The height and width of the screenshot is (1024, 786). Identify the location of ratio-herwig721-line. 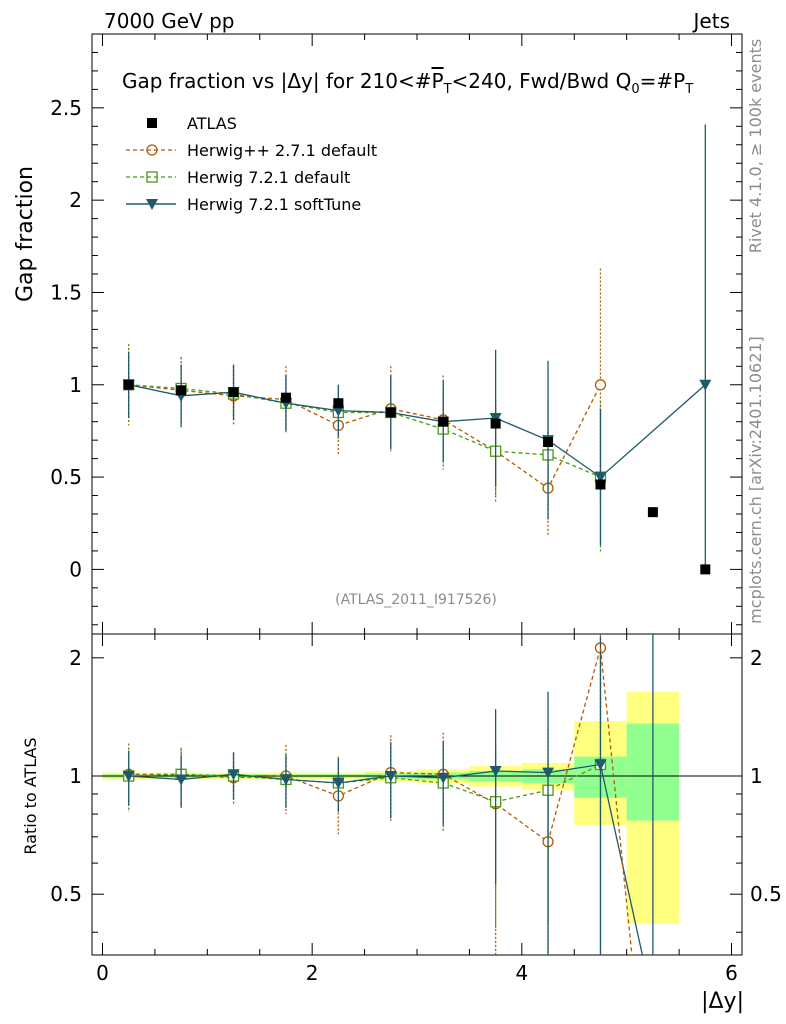
(364, 783).